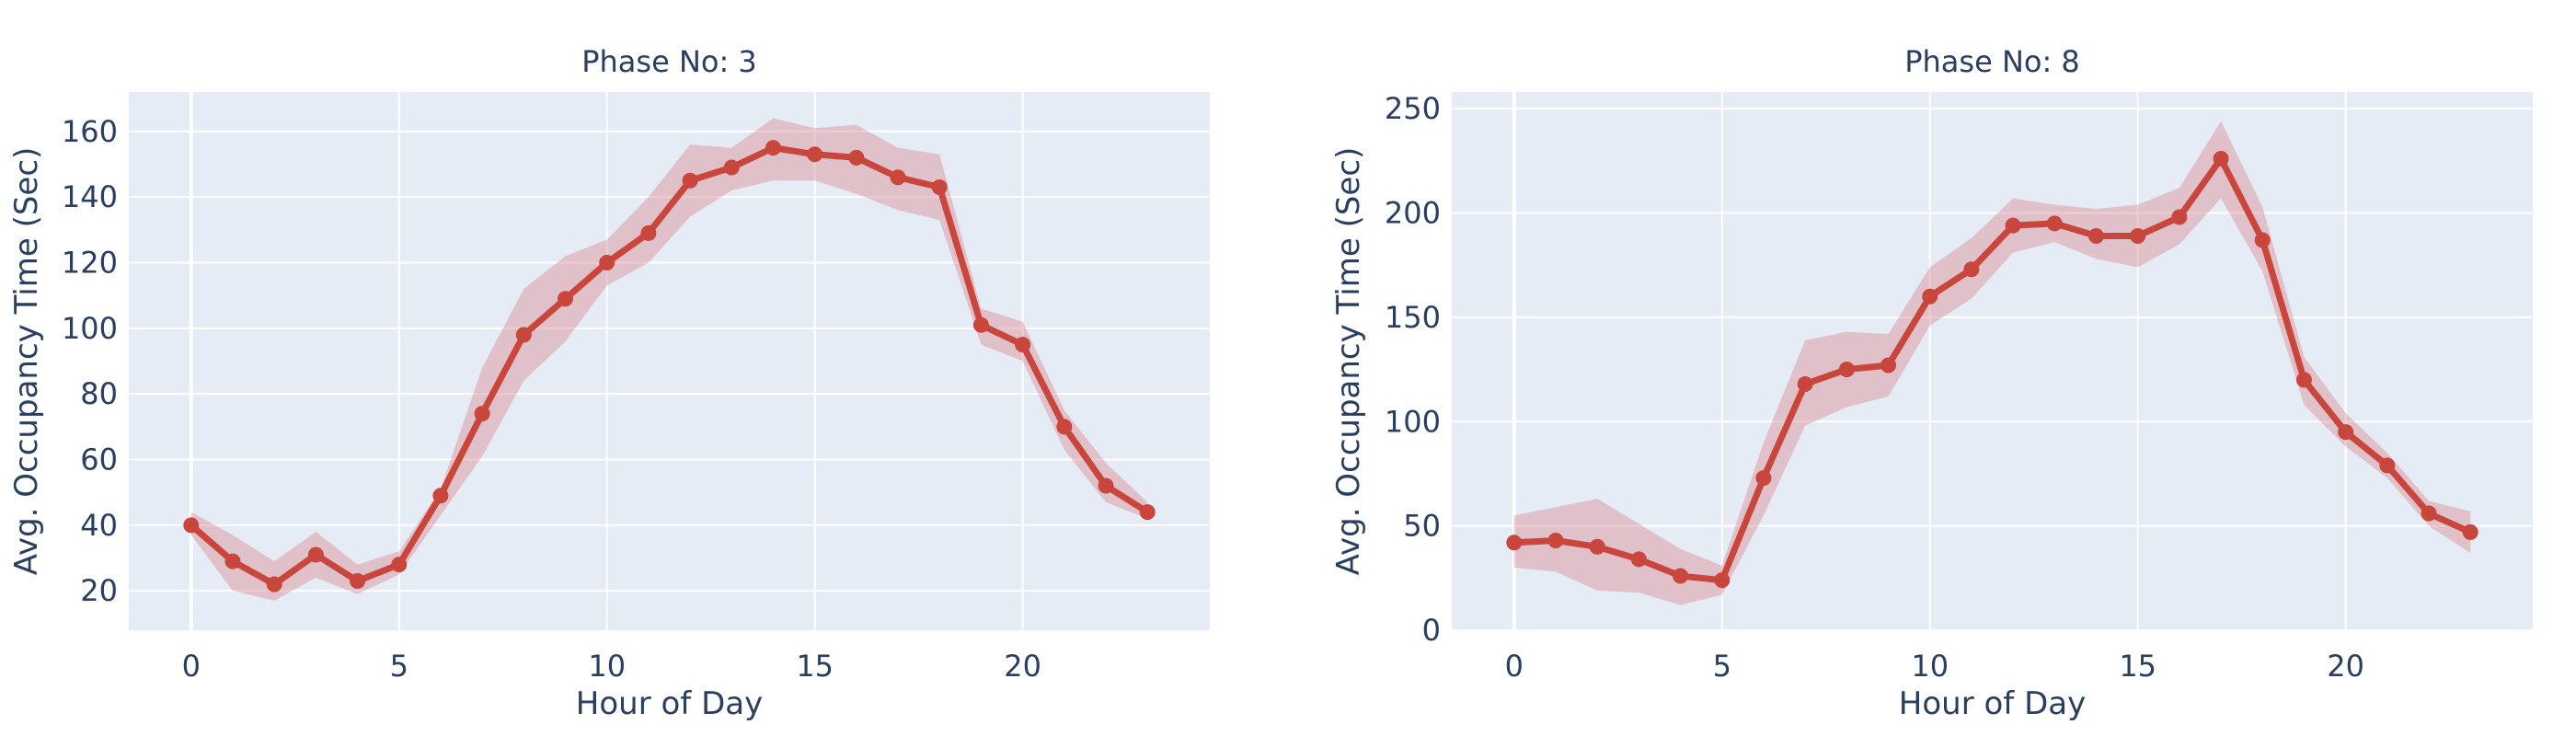 This screenshot has height=736, width=2576. I want to click on y-tick-label: 160, so click(90, 131).